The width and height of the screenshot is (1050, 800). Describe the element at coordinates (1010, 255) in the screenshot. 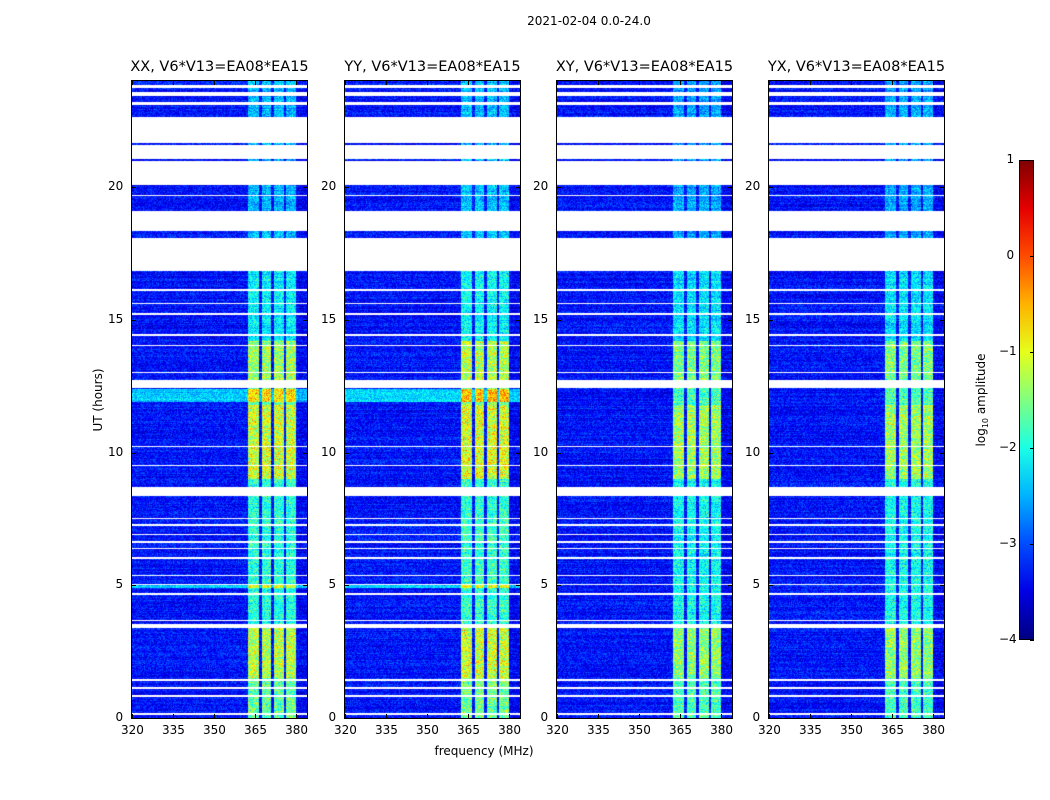

I see `colorbar-tick-label: 0` at that location.